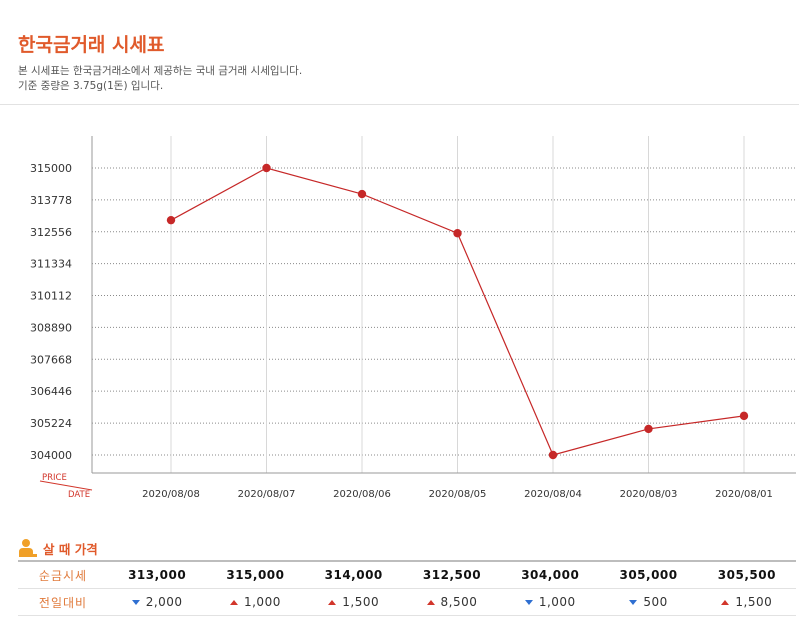 This screenshot has width=799, height=626. What do you see at coordinates (267, 494) in the screenshot?
I see `x-tick-label: 2020/08/07` at bounding box center [267, 494].